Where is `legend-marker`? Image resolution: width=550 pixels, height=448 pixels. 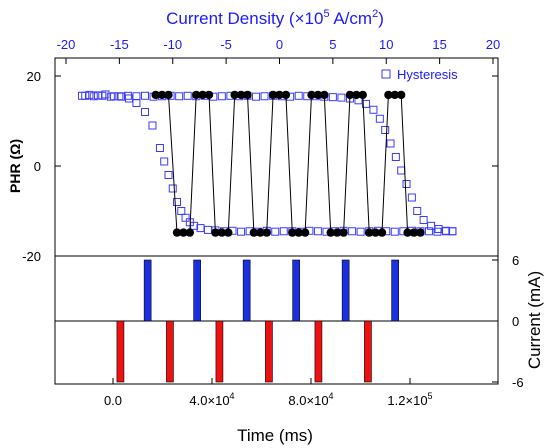
legend-marker is located at coordinates (386, 74).